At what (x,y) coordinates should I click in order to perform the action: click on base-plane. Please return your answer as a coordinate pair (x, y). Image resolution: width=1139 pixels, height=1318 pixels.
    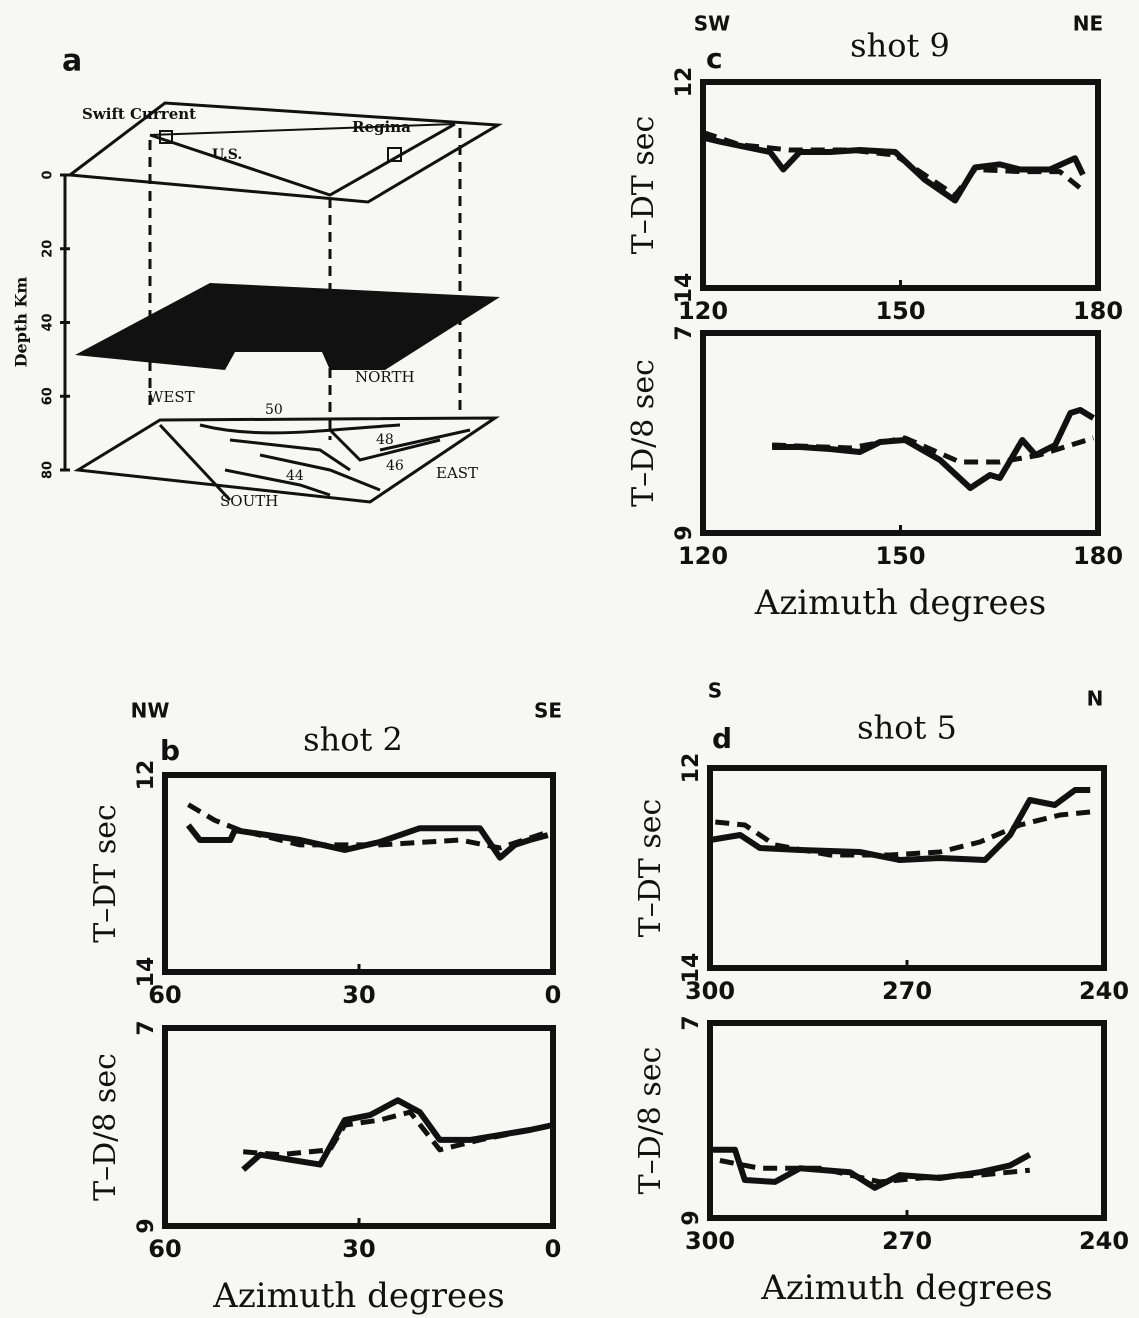
    Looking at the image, I should click on (286, 460).